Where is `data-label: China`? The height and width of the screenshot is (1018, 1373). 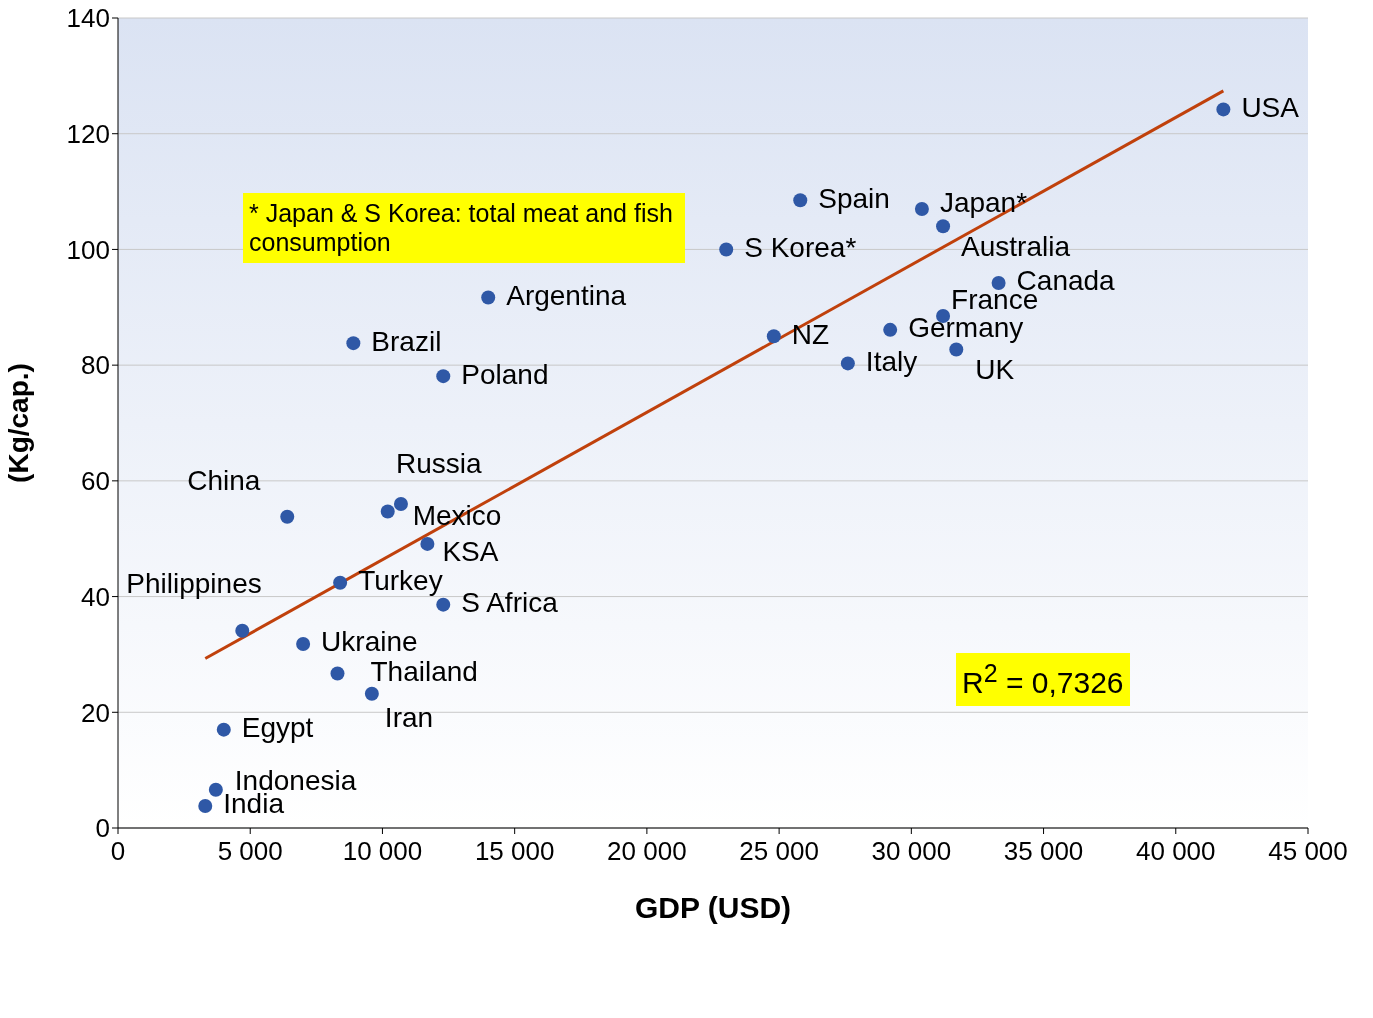
data-label: China is located at coordinates (224, 481).